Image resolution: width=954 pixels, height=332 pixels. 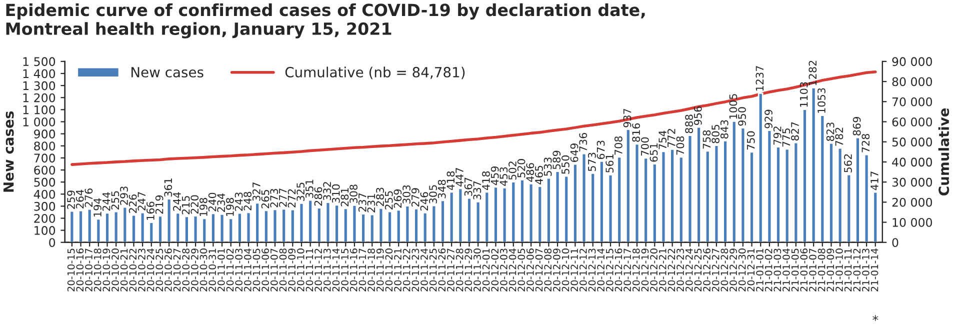 I want to click on data-label: 166, so click(x=150, y=211).